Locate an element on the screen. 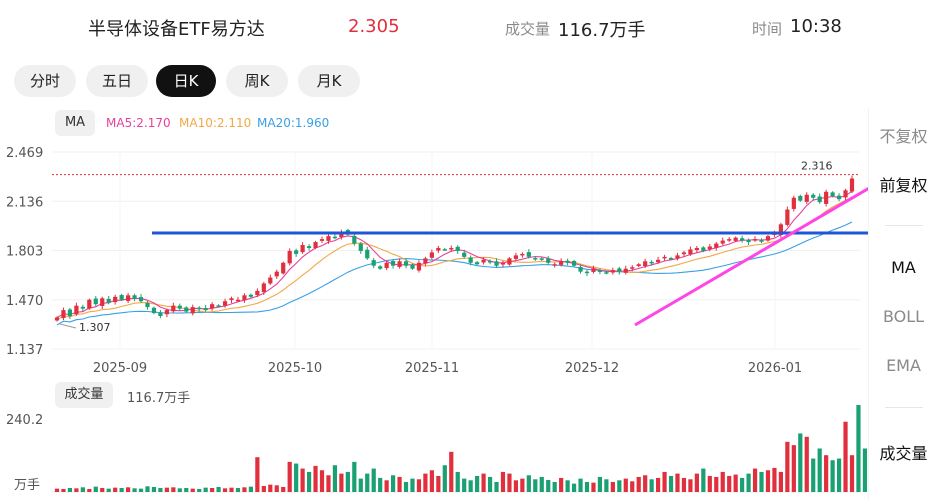 Image resolution: width=937 pixels, height=500 pixels. option-no-adjust: 不复权 is located at coordinates (903, 136).